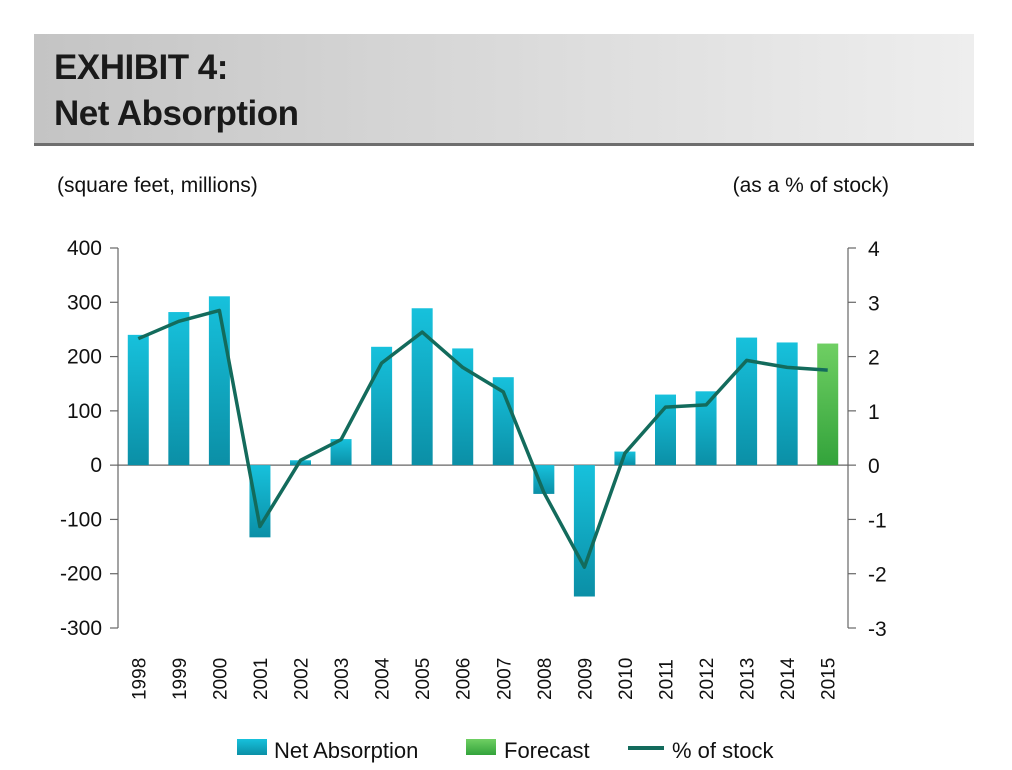  What do you see at coordinates (463, 407) in the screenshot?
I see `bar-net-absorption-2006` at bounding box center [463, 407].